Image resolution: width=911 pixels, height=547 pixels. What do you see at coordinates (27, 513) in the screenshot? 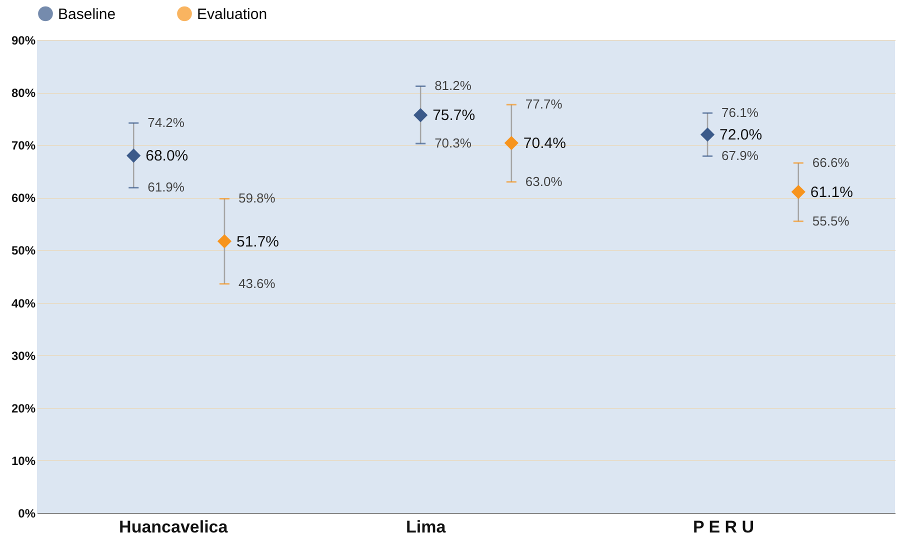
I see `y-tick-label: 0%` at bounding box center [27, 513].